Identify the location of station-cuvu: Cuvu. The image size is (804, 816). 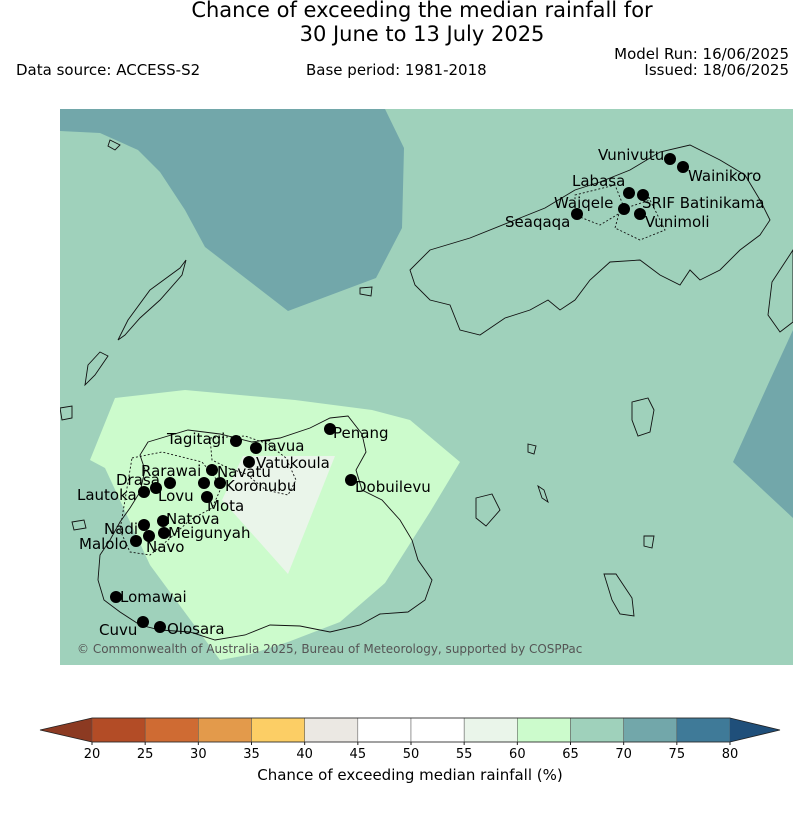
(124, 627).